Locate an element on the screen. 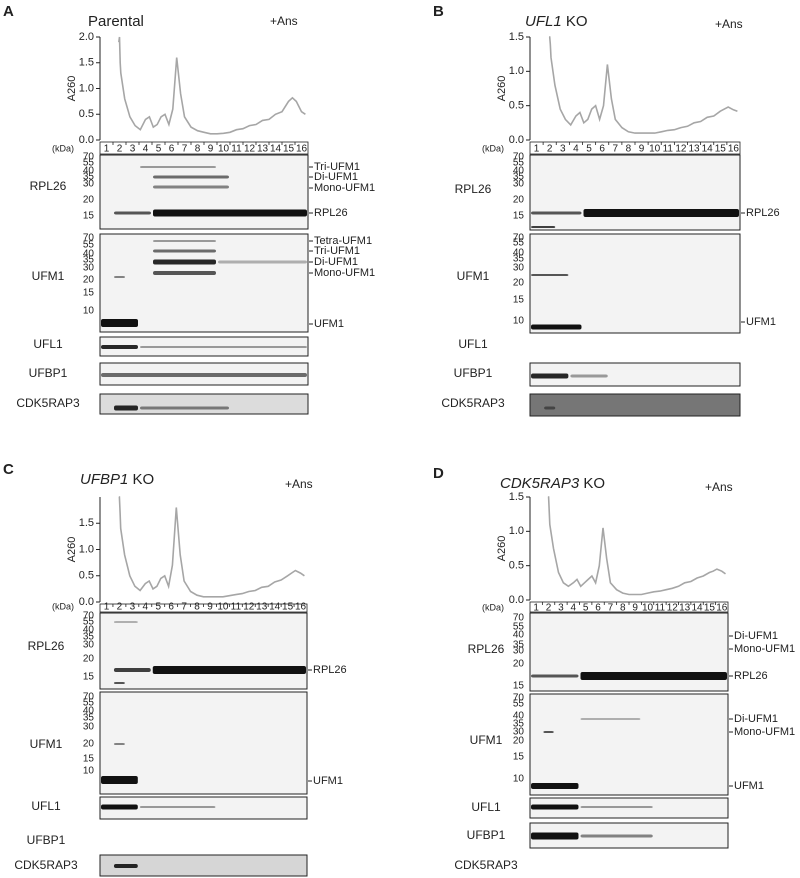 The width and height of the screenshot is (800, 878). y-tick-label: 1.0 is located at coordinates (86, 88).